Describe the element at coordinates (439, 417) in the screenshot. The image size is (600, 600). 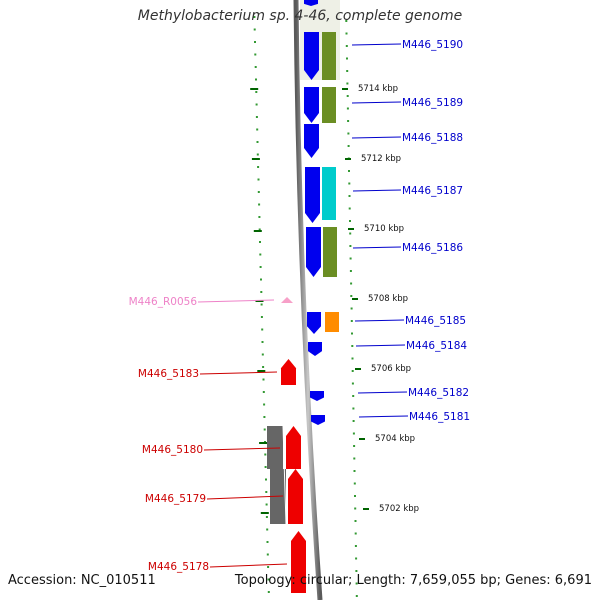
I see `gene-label: M446_5181` at that location.